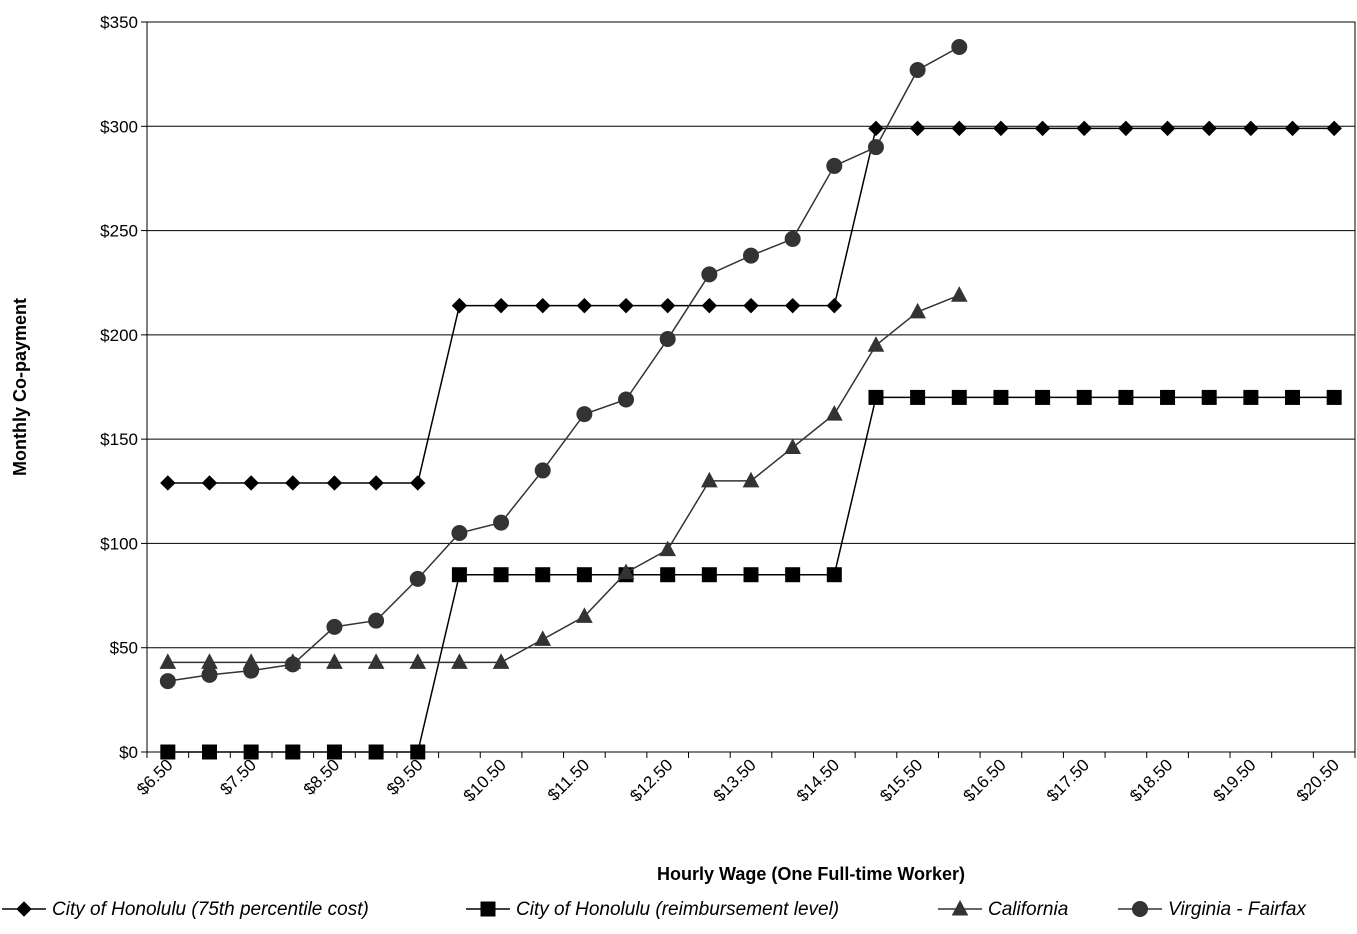 Image resolution: width=1357 pixels, height=934 pixels. I want to click on x-tick-label: $11.50, so click(568, 779).